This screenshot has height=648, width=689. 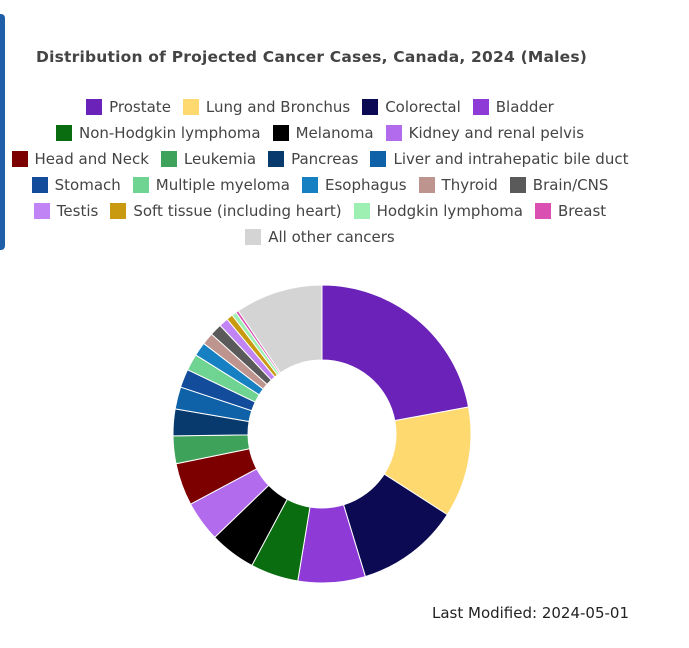 I want to click on legend-label: All other cancers, so click(x=331, y=237).